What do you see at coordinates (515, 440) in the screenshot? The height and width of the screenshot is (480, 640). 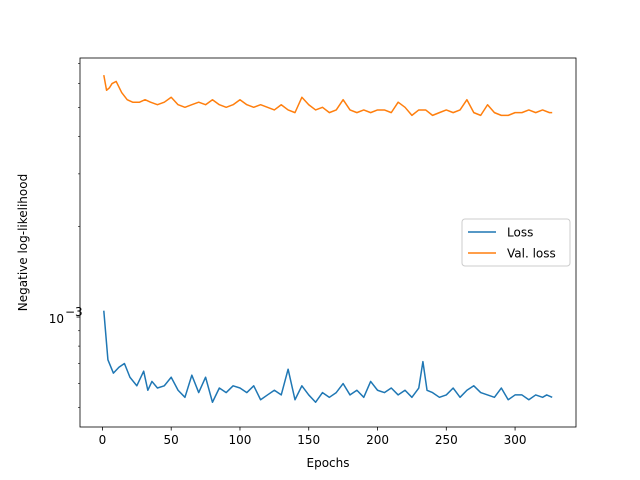 I see `x-tick-label-300: 300` at bounding box center [515, 440].